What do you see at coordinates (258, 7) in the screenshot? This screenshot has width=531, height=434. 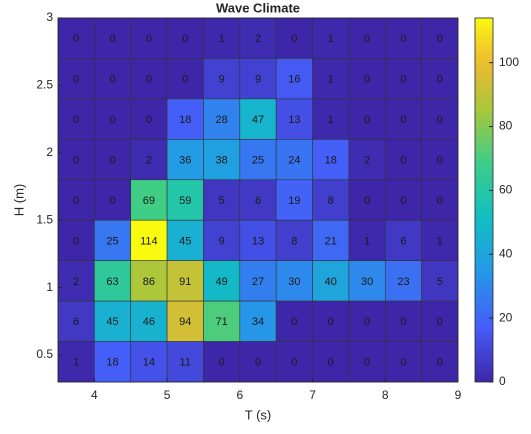 I see `chart-title: Wave Climate` at bounding box center [258, 7].